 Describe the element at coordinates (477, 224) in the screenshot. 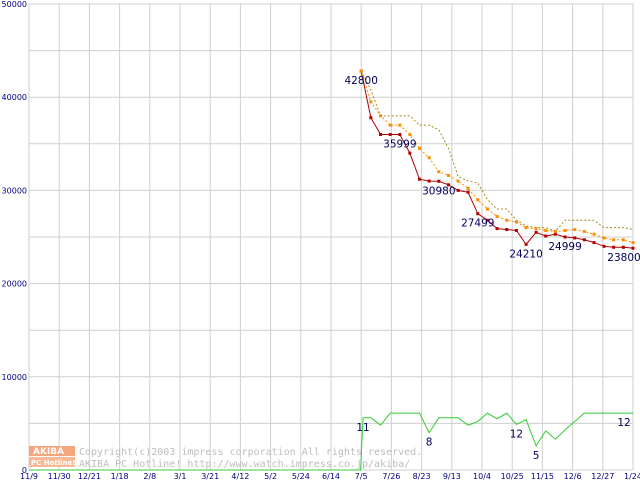

I see `data-label: 27499` at that location.